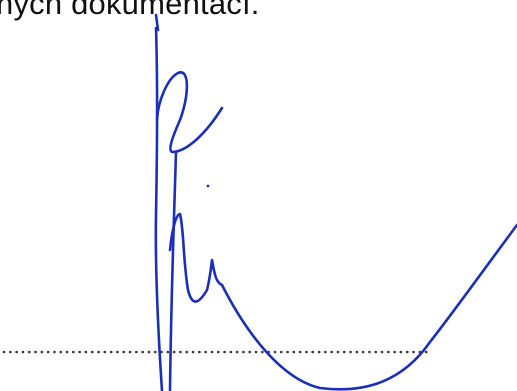  I want to click on signature-dotted-line, so click(218, 352).